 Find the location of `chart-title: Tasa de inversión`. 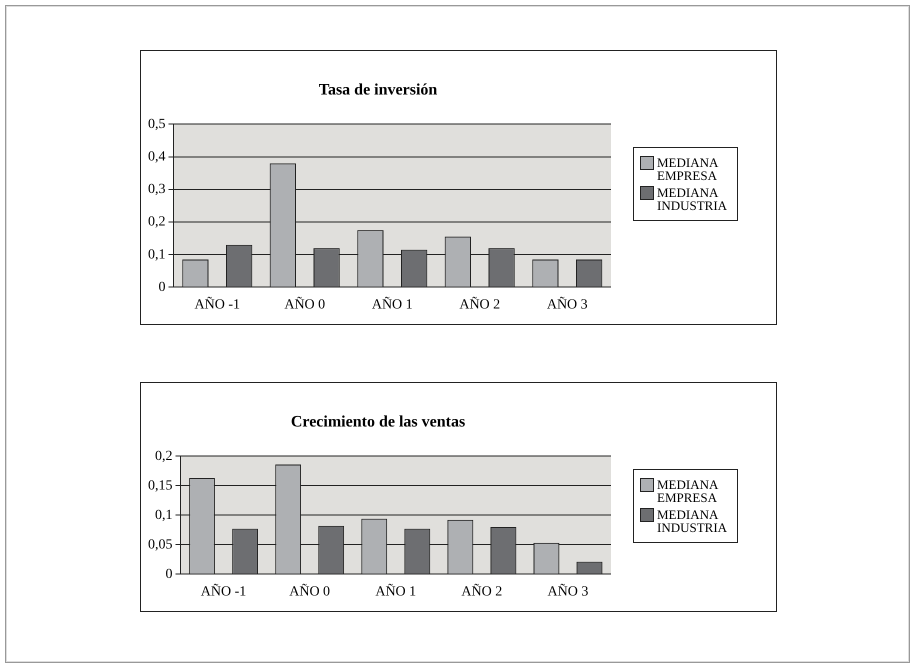

chart-title: Tasa de inversión is located at coordinates (378, 90).